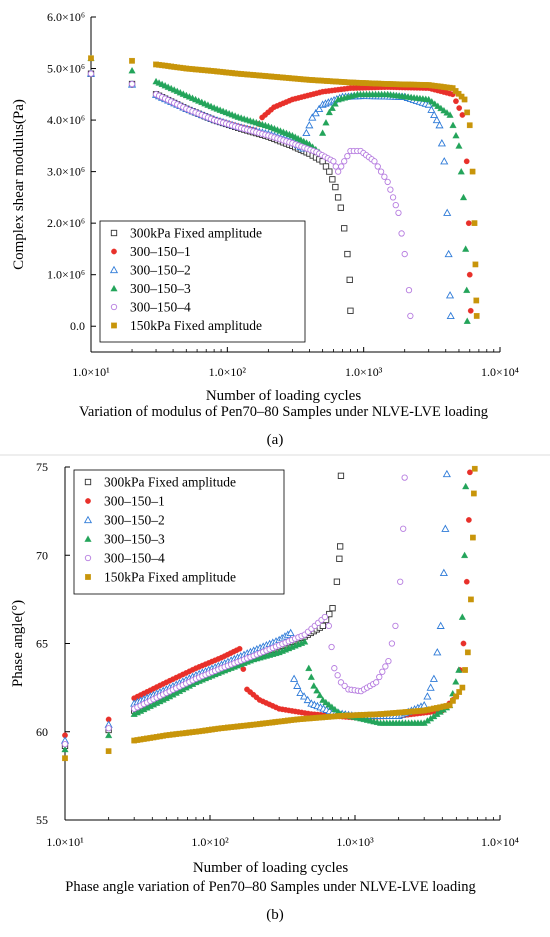 The height and width of the screenshot is (937, 550). Describe the element at coordinates (160, 288) in the screenshot. I see `legend-label: 300–150–3` at that location.